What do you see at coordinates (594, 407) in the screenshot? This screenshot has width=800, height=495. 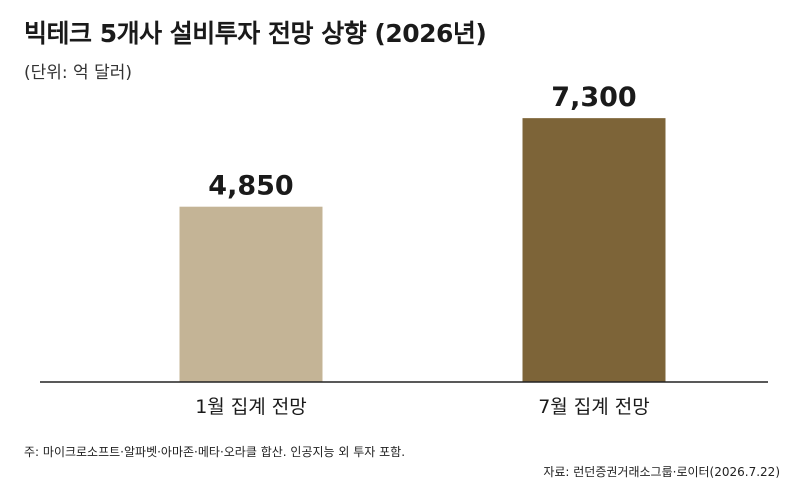 I see `category-label-2: 7월 집계 전망` at bounding box center [594, 407].